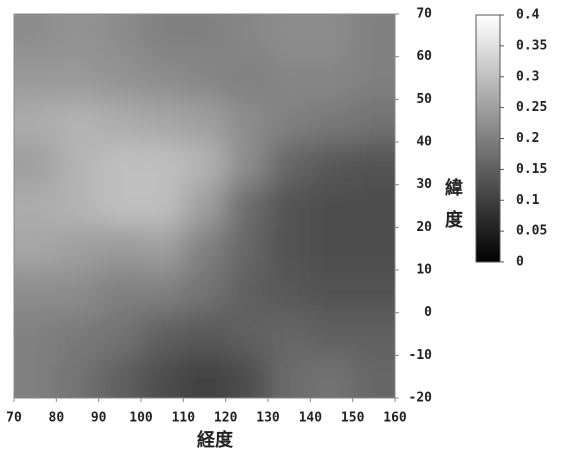  Describe the element at coordinates (268, 418) in the screenshot. I see `x-tick-label: 130` at that location.